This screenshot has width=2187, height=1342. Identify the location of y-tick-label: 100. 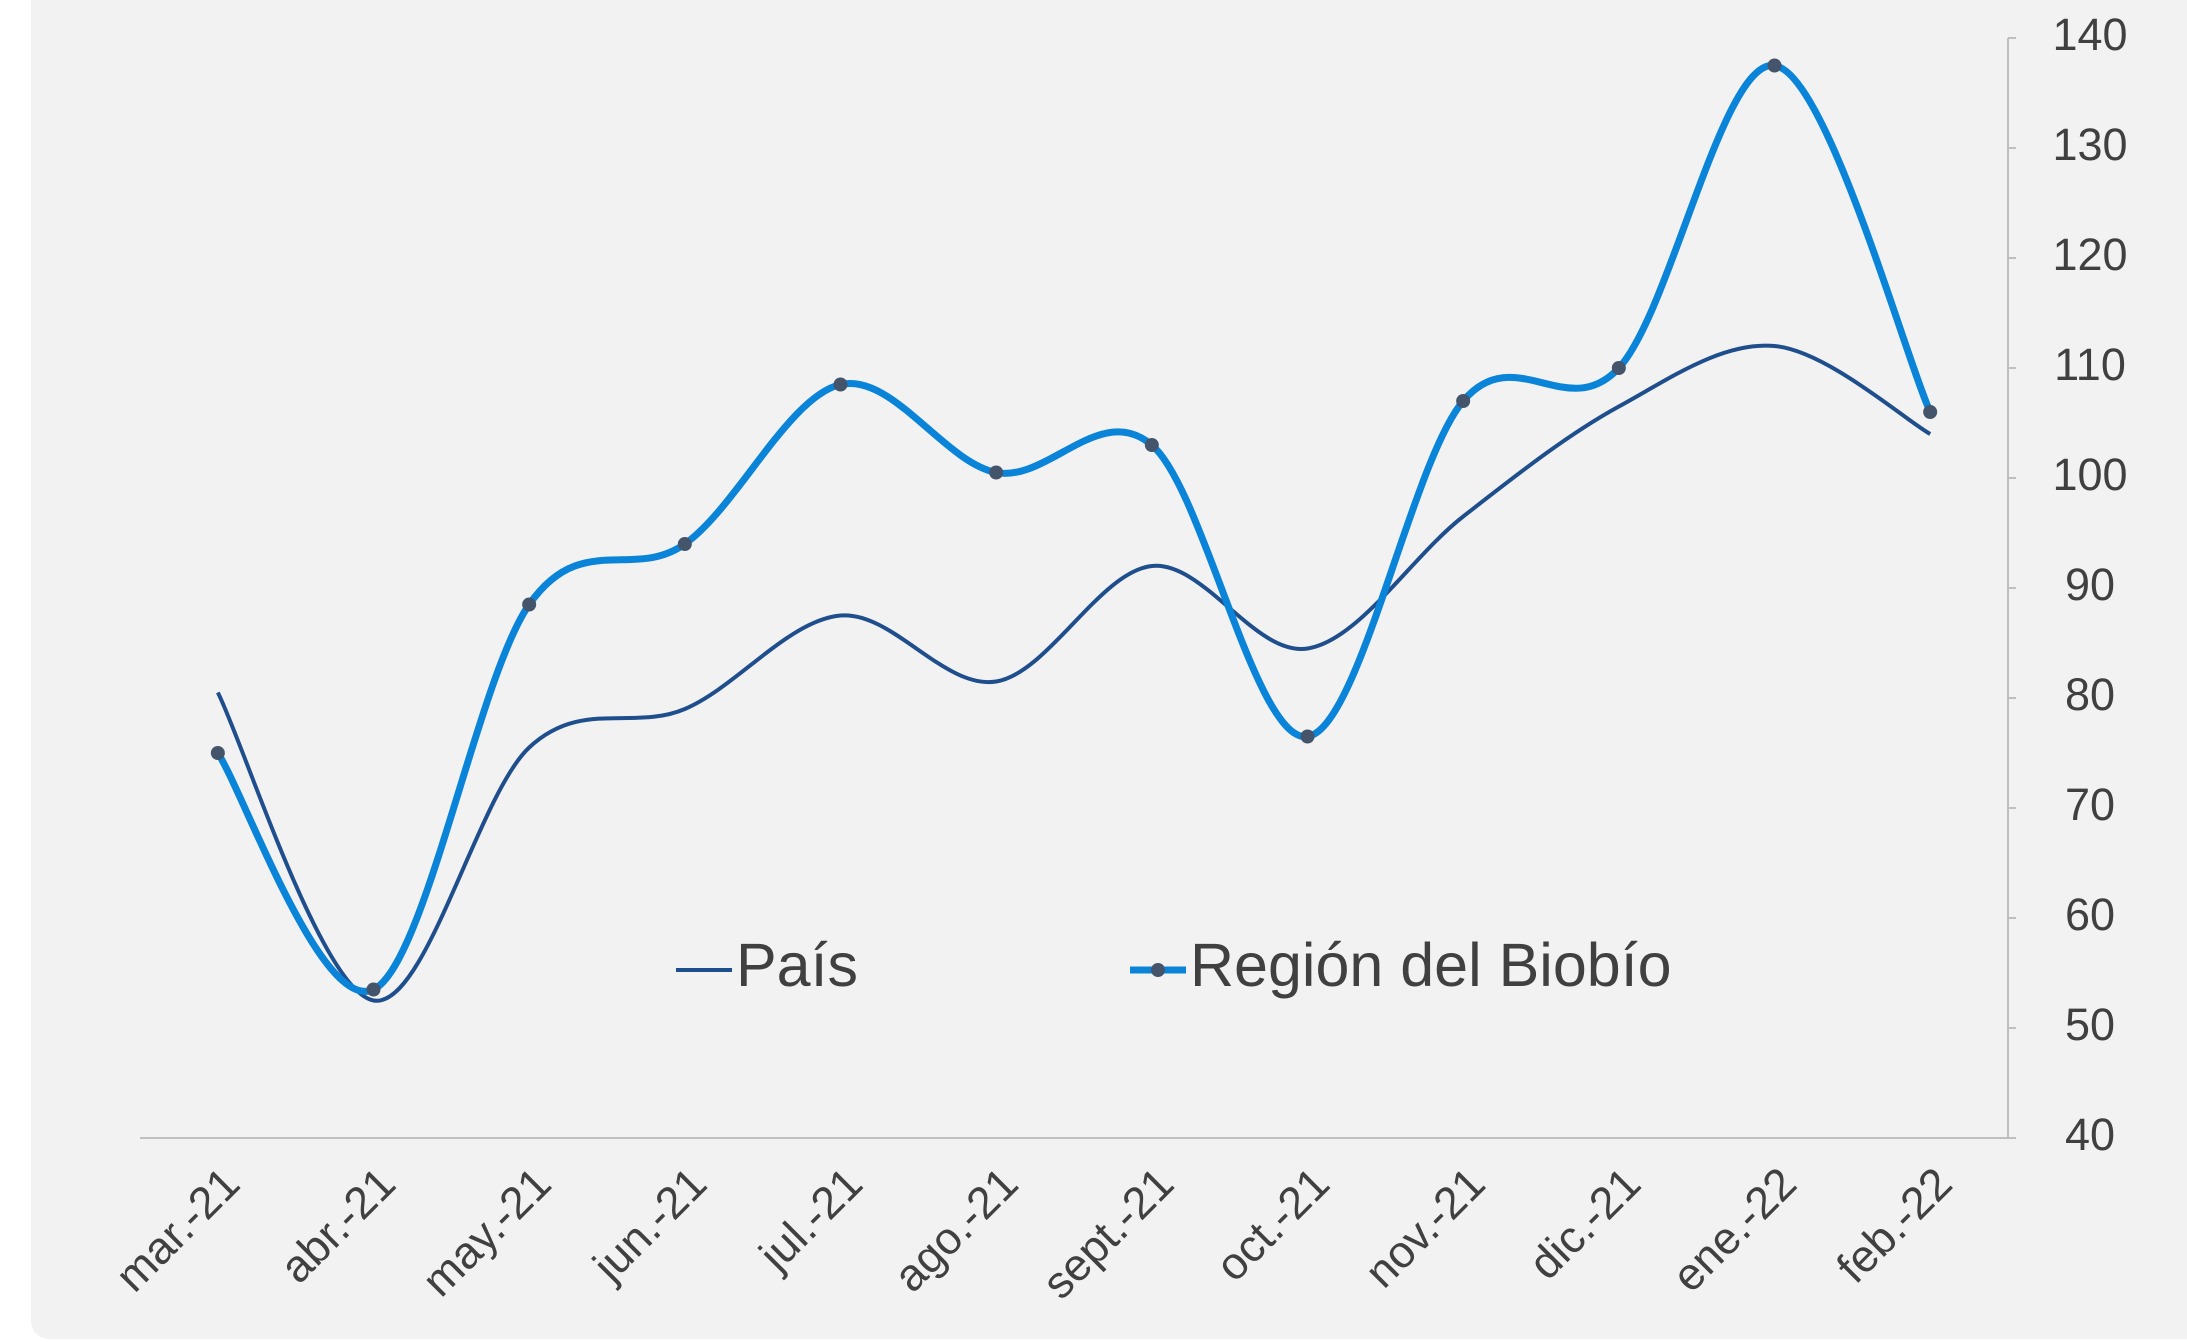
(2089, 474).